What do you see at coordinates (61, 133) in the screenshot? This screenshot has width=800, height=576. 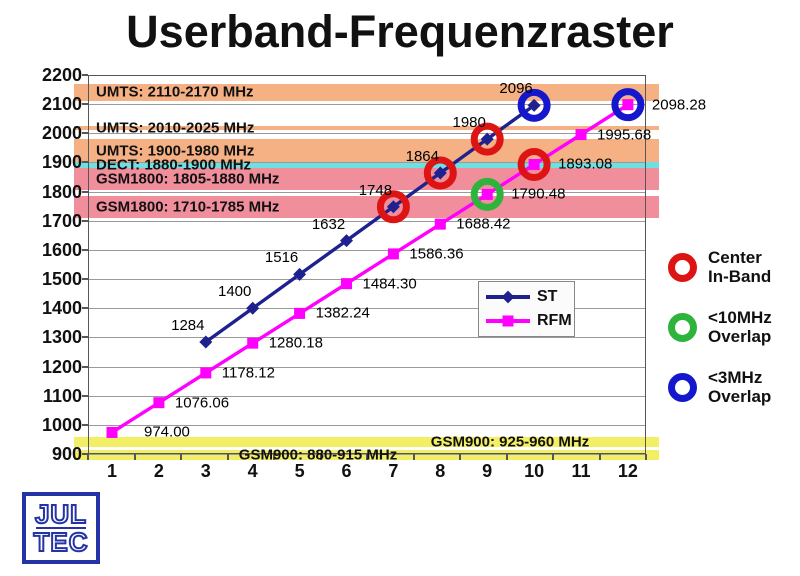 I see `y-axis-label: 2000` at bounding box center [61, 133].